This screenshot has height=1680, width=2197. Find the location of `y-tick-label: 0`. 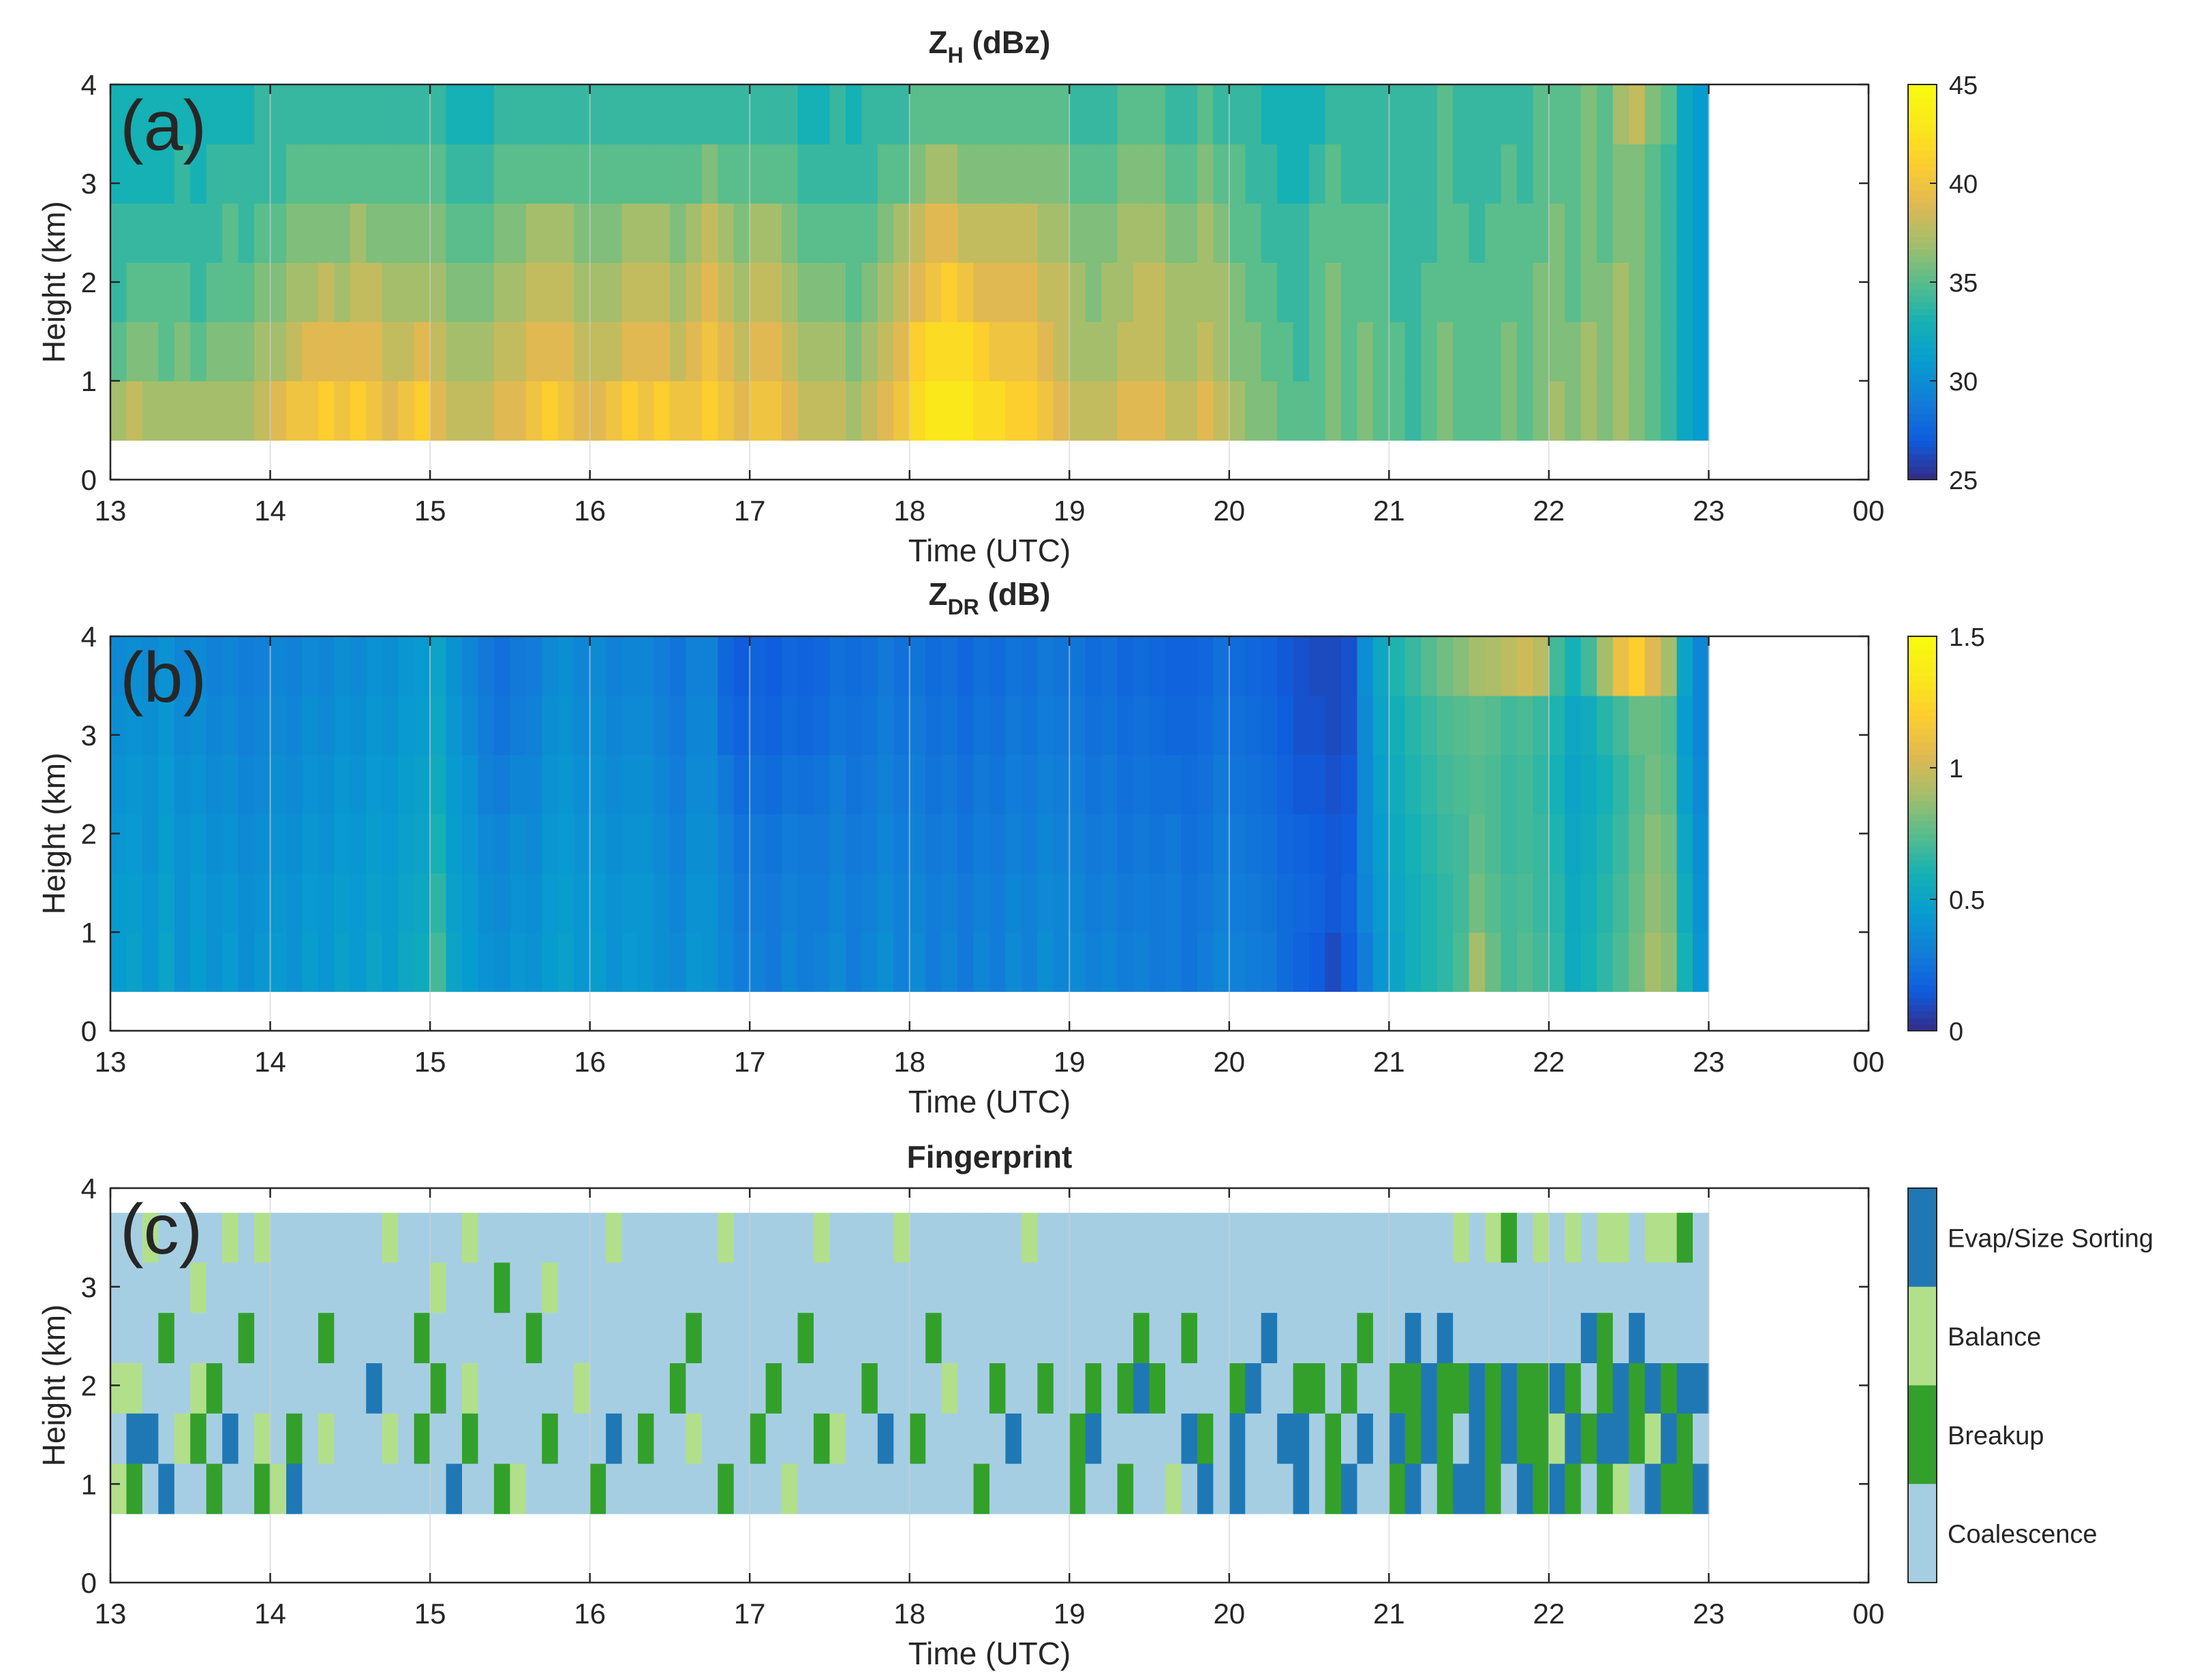

y-tick-label: 0 is located at coordinates (89, 480).